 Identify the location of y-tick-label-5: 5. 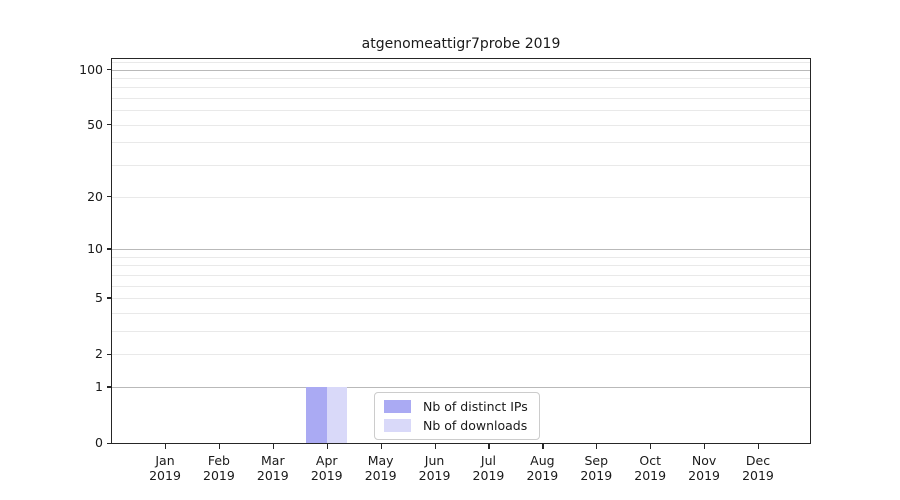
(99, 297).